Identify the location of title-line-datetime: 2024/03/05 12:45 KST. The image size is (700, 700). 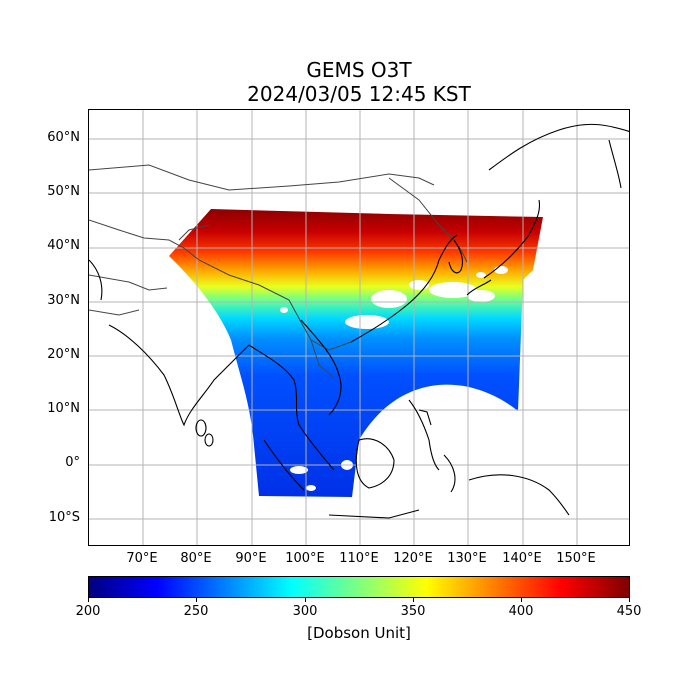
(359, 94).